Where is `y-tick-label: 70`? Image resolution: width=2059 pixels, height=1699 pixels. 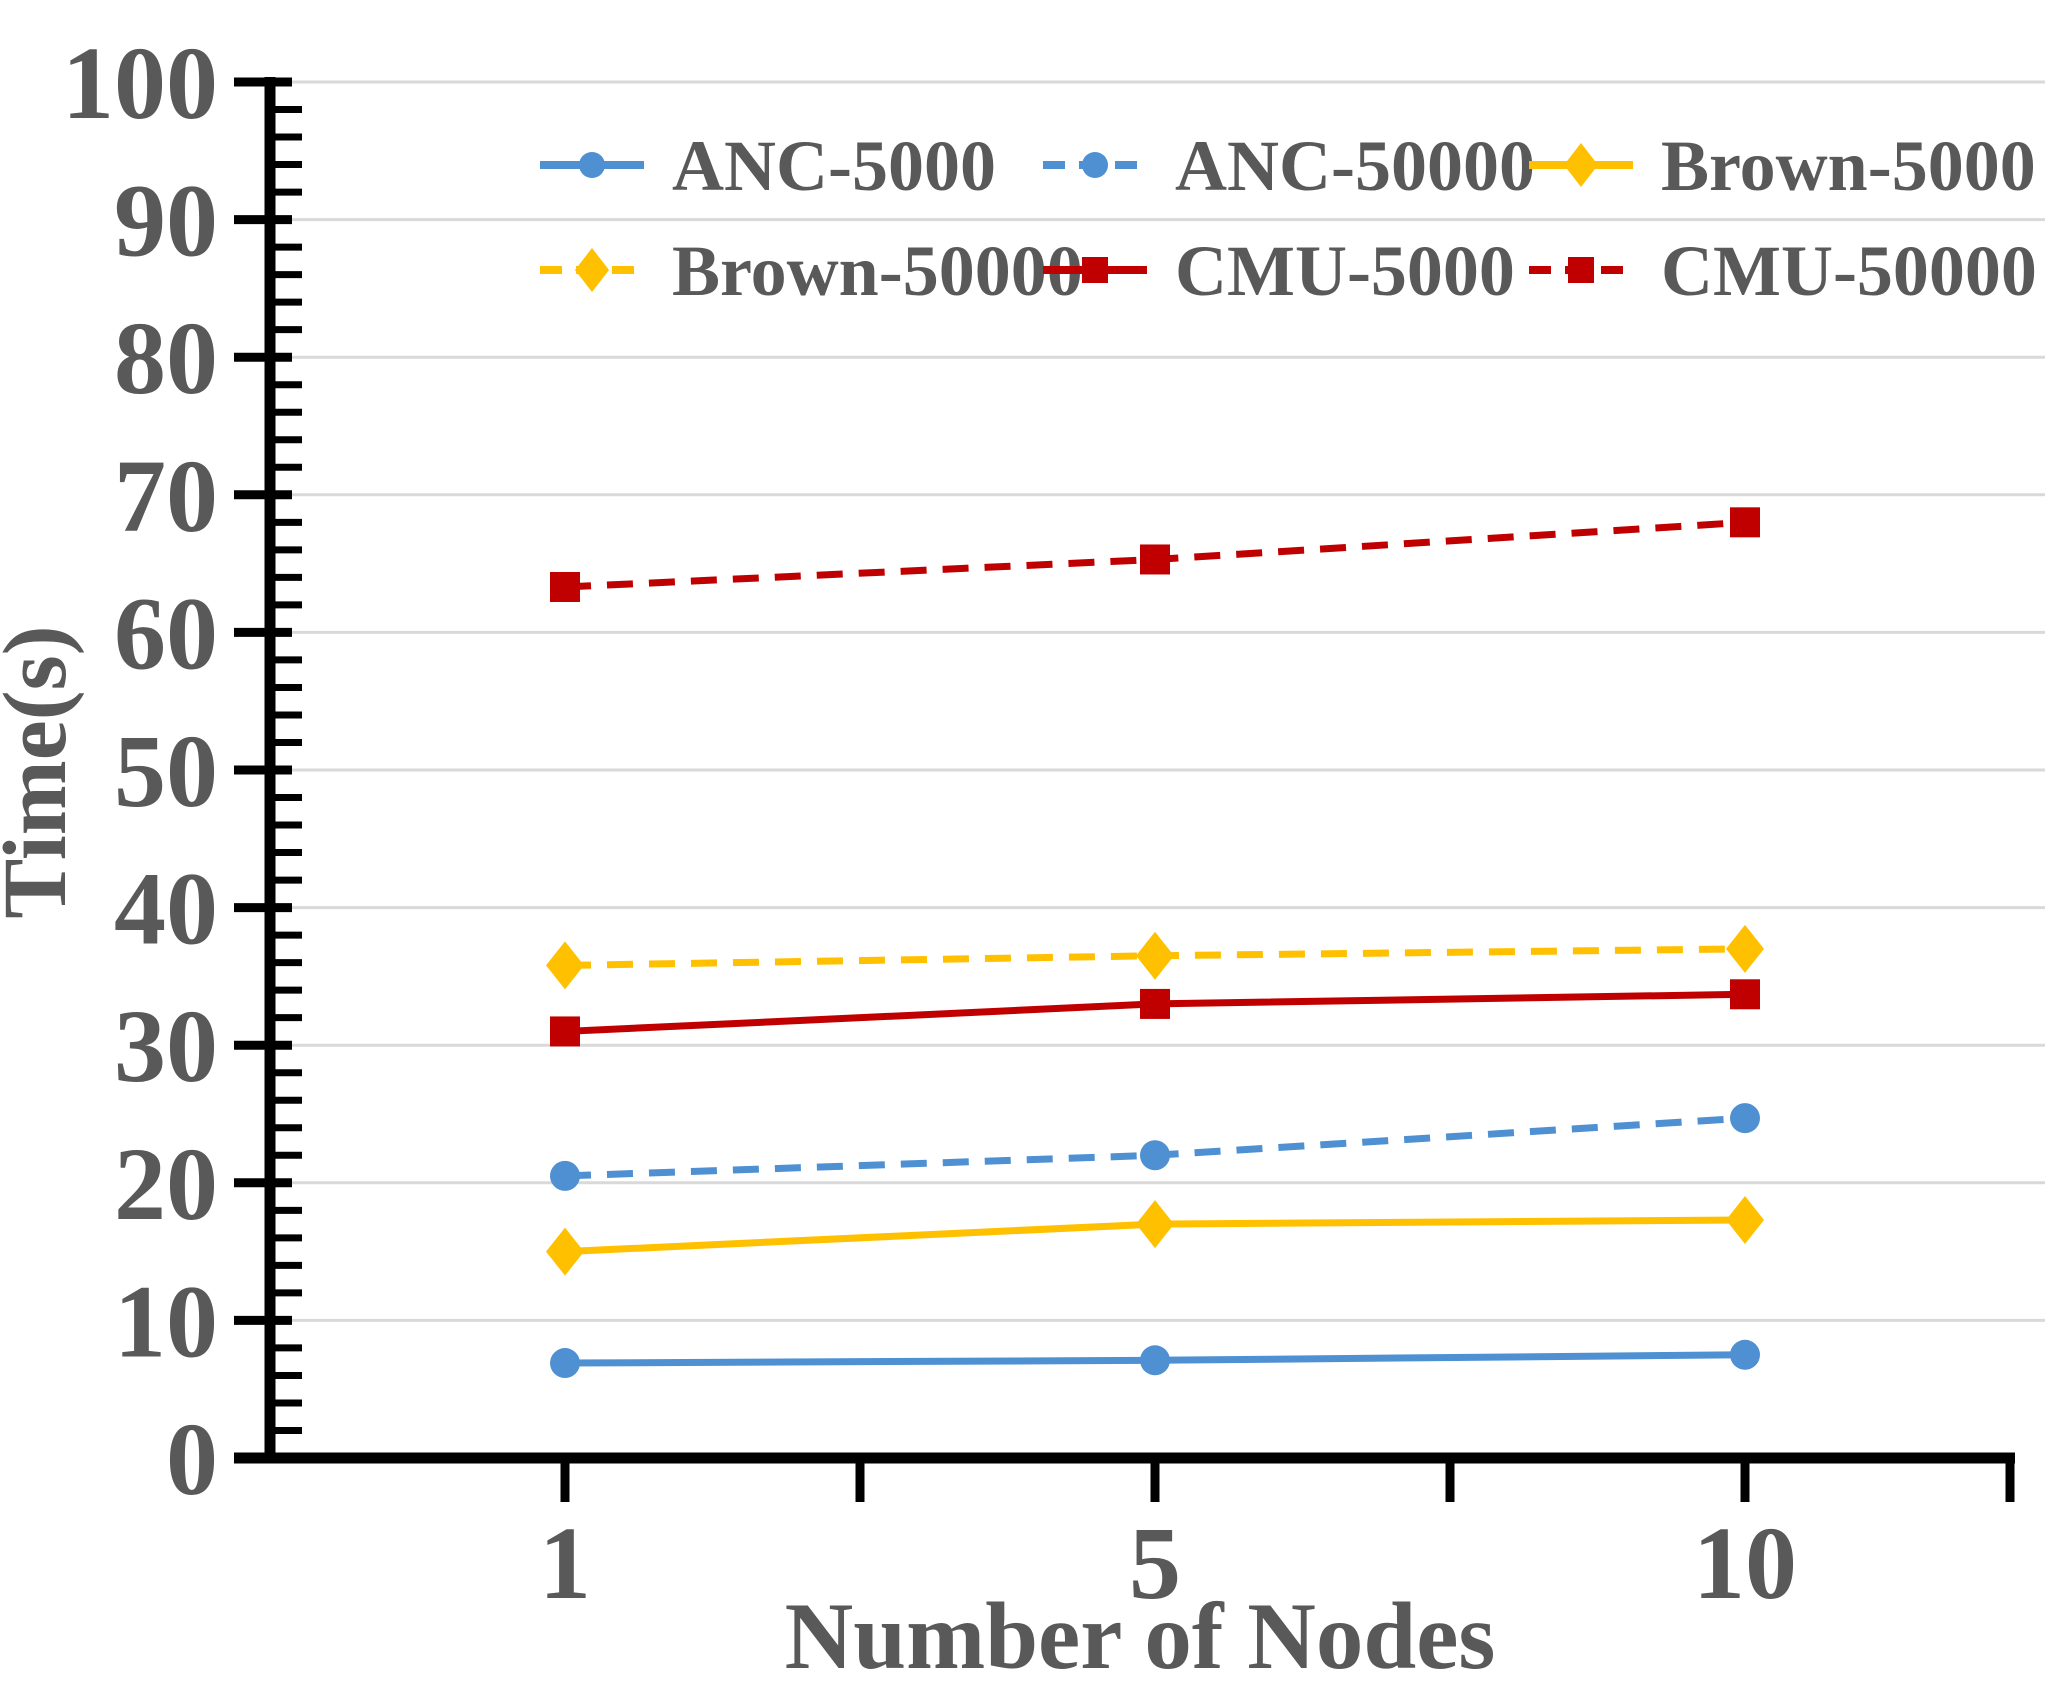 y-tick-label: 70 is located at coordinates (166, 496).